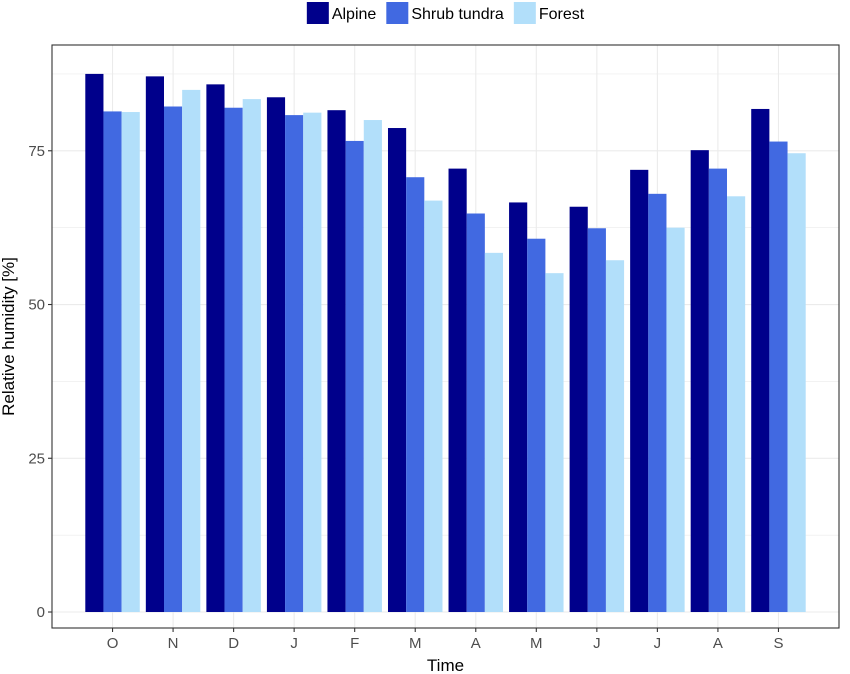  Describe the element at coordinates (36, 458) in the screenshot. I see `y-tick-label: 25` at that location.